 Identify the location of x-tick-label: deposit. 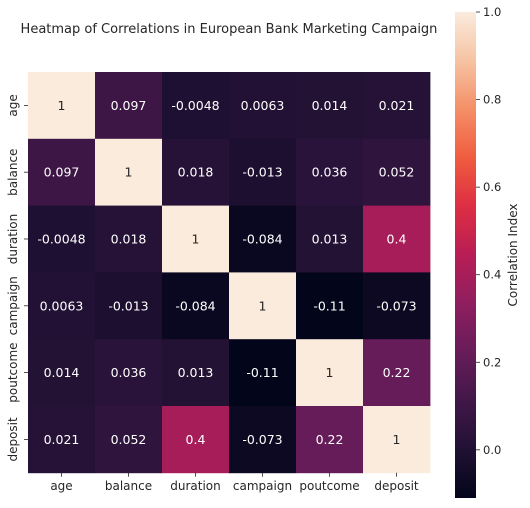
(396, 486).